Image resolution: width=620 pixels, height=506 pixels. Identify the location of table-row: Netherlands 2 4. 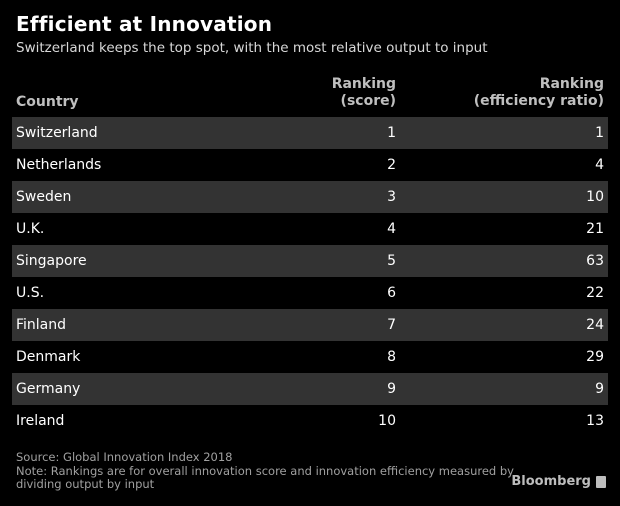
(310, 165).